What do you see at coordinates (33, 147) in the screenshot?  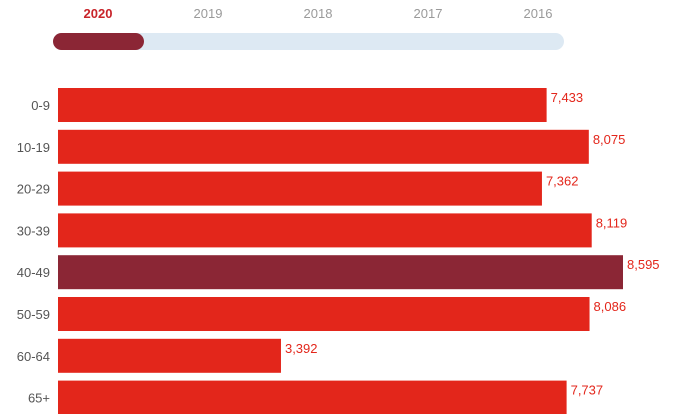 I see `category-label: 10-19` at bounding box center [33, 147].